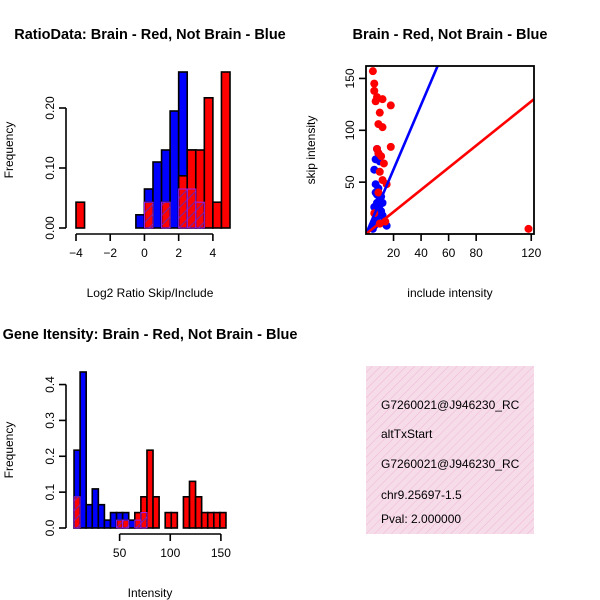 The width and height of the screenshot is (600, 600). Describe the element at coordinates (476, 253) in the screenshot. I see `scatter-x-tick-label: 80` at that location.